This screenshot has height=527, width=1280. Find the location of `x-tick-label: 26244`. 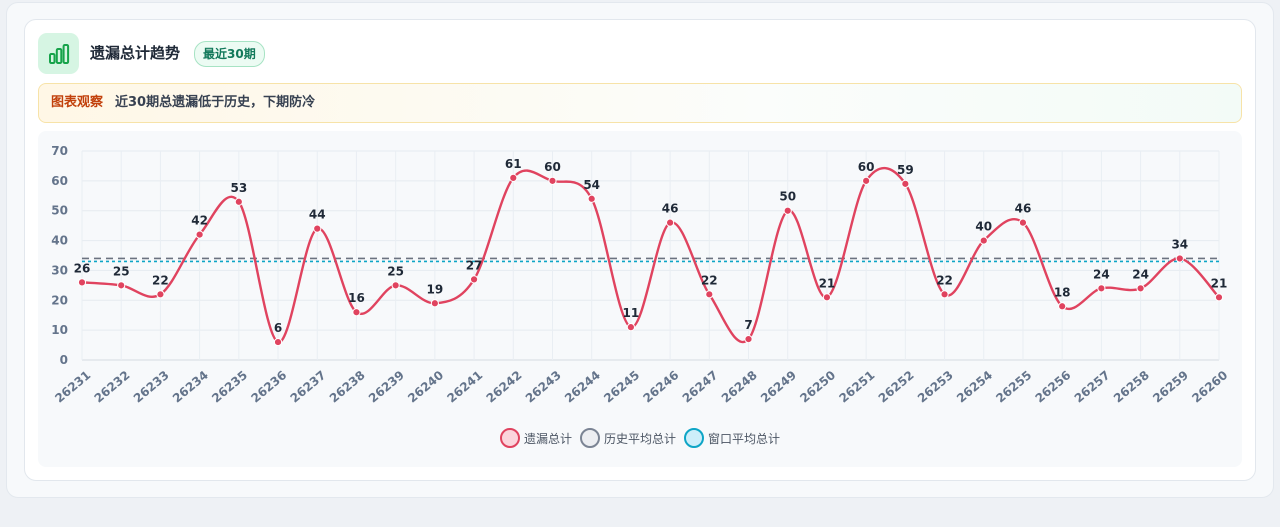

x-tick-label: 26244 is located at coordinates (582, 387).